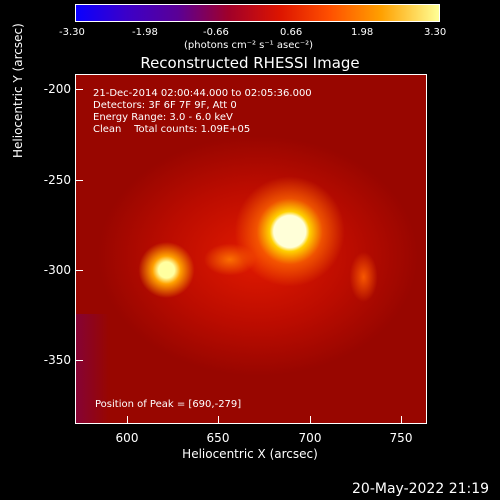 Image resolution: width=500 pixels, height=500 pixels. Describe the element at coordinates (216, 32) in the screenshot. I see `colorbar-tick: -0.66` at that location.